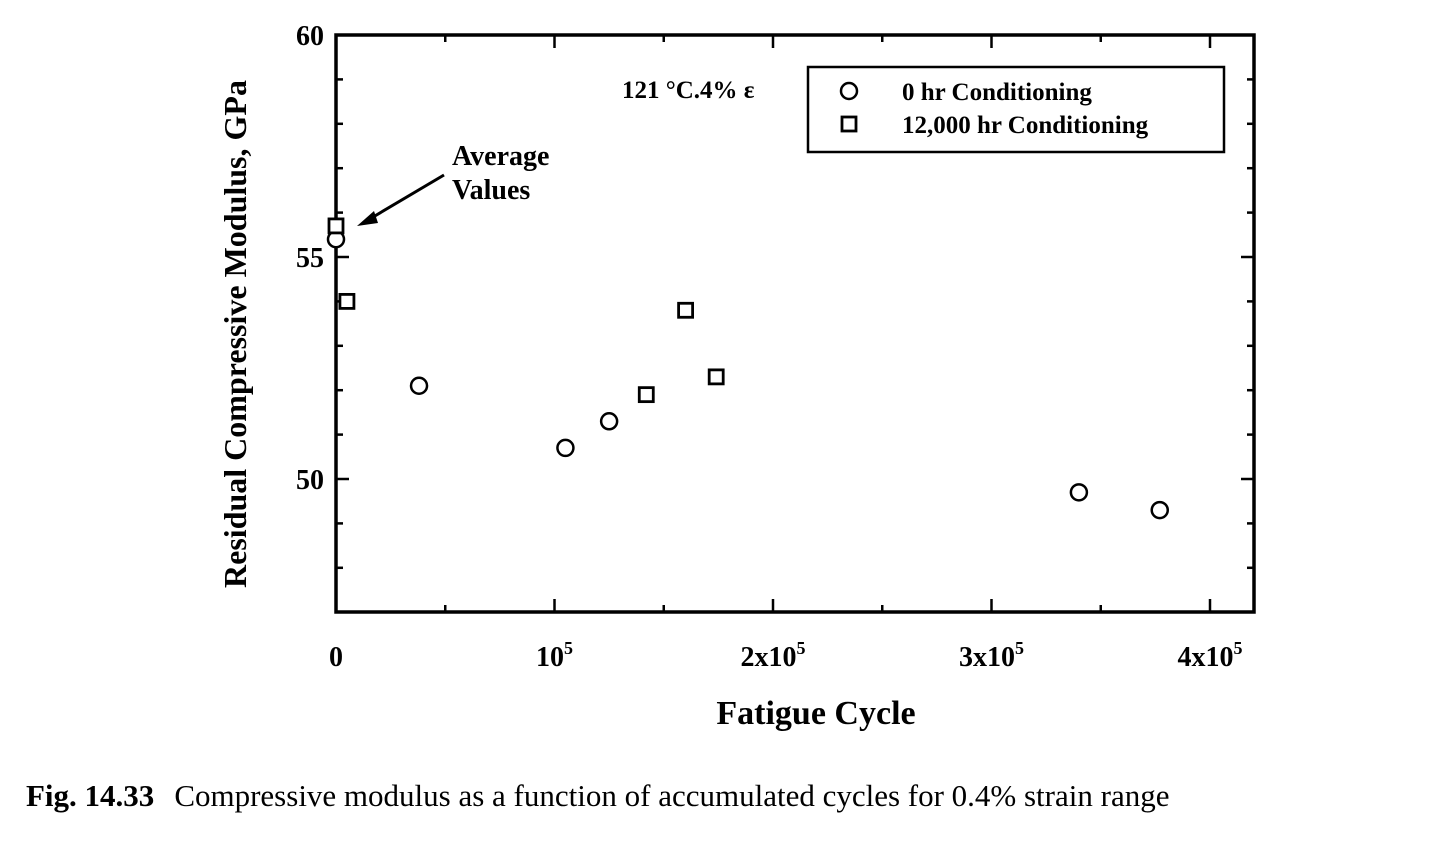 The height and width of the screenshot is (852, 1436). What do you see at coordinates (997, 92) in the screenshot?
I see `legend-label: 0 hr Conditioning` at bounding box center [997, 92].